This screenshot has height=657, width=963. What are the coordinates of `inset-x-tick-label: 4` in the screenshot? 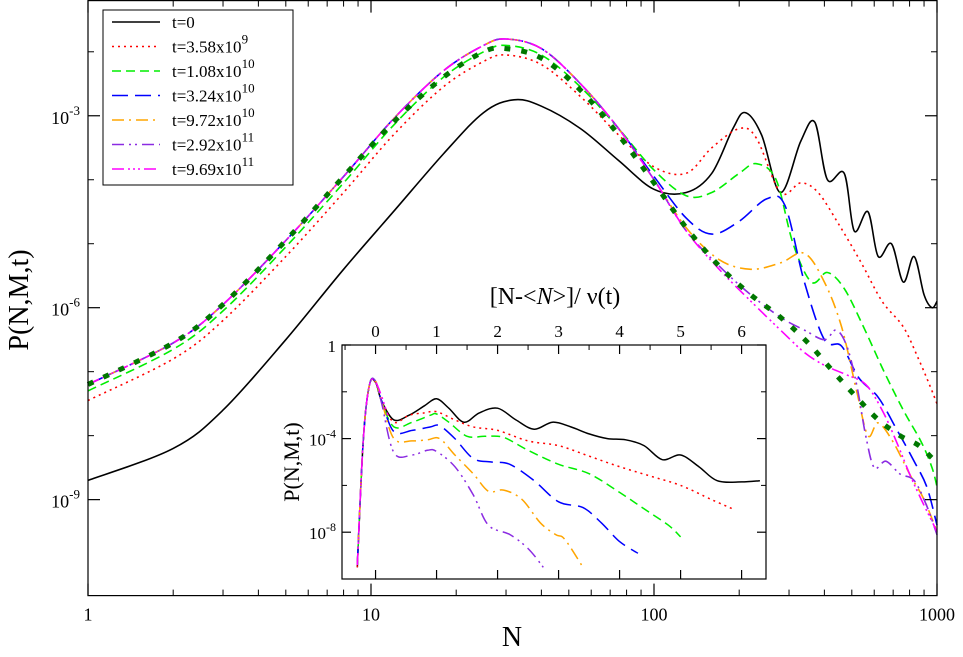 It's located at (619, 331).